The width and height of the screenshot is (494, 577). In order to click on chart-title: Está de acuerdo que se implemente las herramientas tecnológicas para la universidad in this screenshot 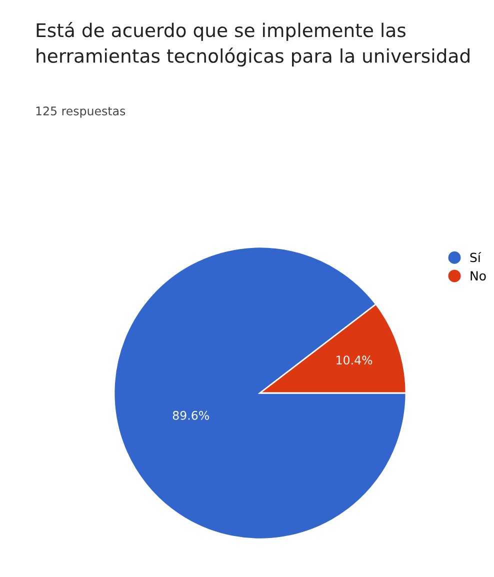, I will do `click(253, 44)`.